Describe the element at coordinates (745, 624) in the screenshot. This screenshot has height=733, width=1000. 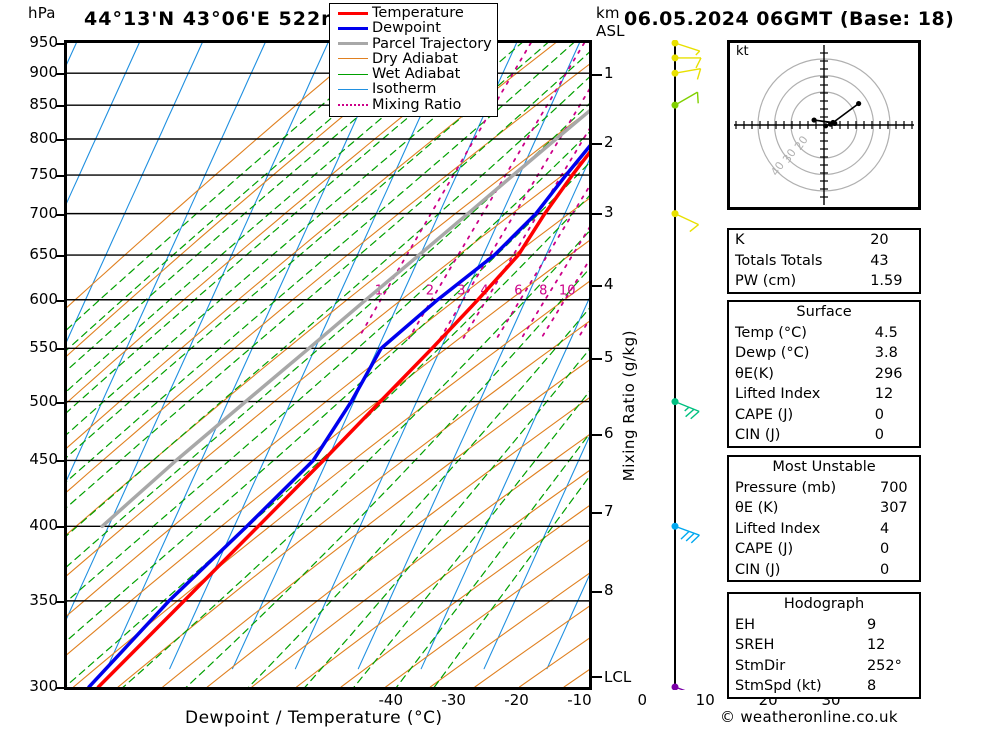
I see `row-label: EH` at that location.